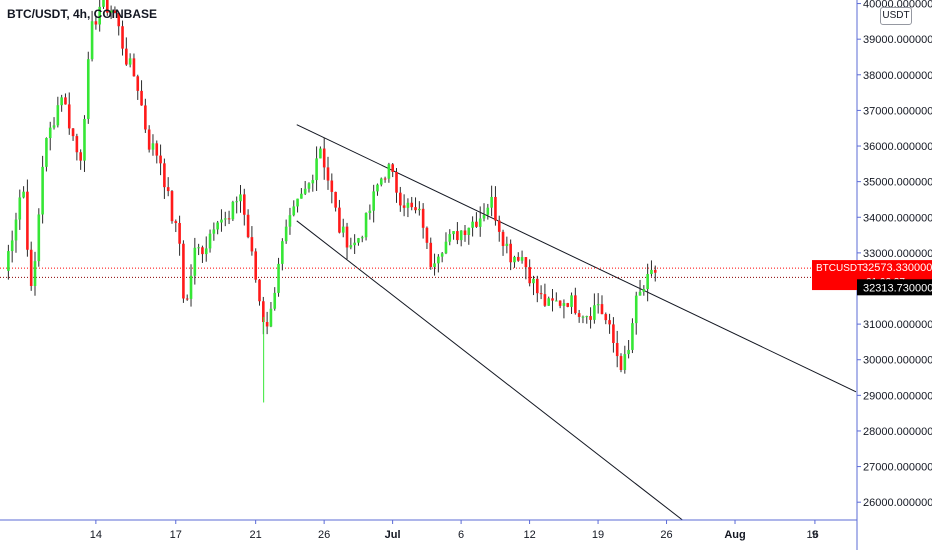  What do you see at coordinates (896, 16) in the screenshot?
I see `currency-unit-badge: USDT` at bounding box center [896, 16].